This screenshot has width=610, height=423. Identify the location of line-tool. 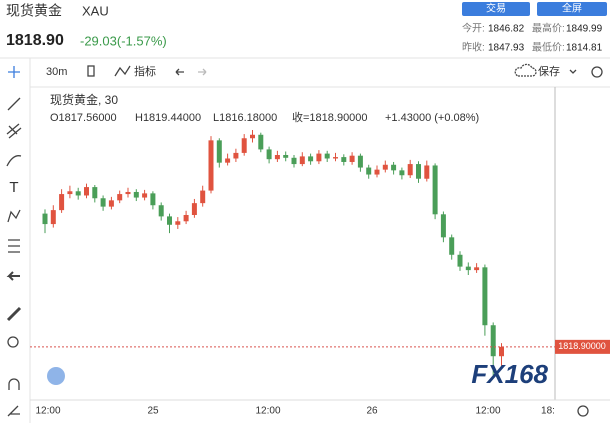
(14, 104).